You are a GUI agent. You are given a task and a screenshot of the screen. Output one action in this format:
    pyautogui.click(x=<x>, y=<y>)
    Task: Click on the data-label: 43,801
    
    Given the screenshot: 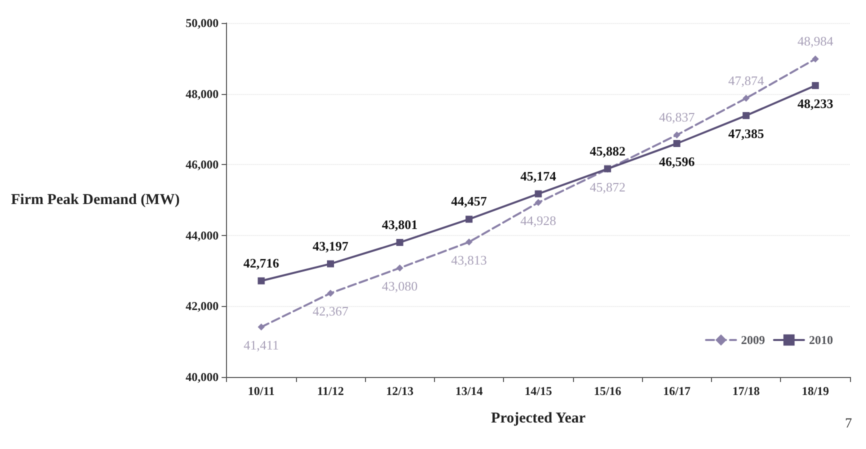 What is the action you would take?
    pyautogui.click(x=400, y=224)
    